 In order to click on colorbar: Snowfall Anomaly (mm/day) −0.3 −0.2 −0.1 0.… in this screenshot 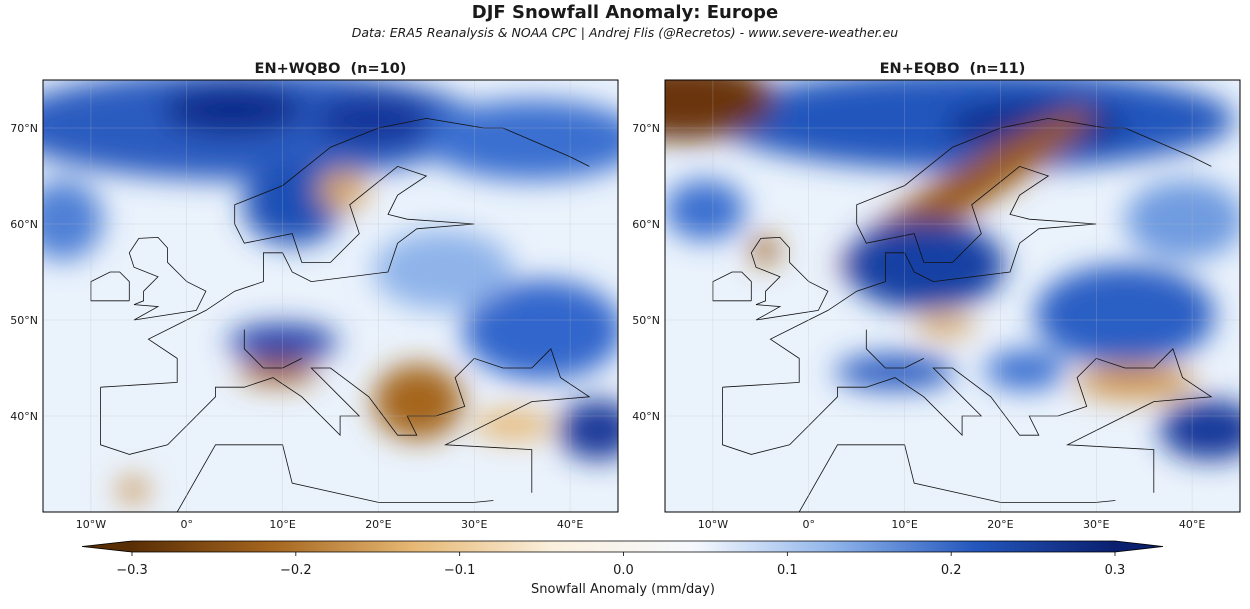, I will do `click(622, 568)`.